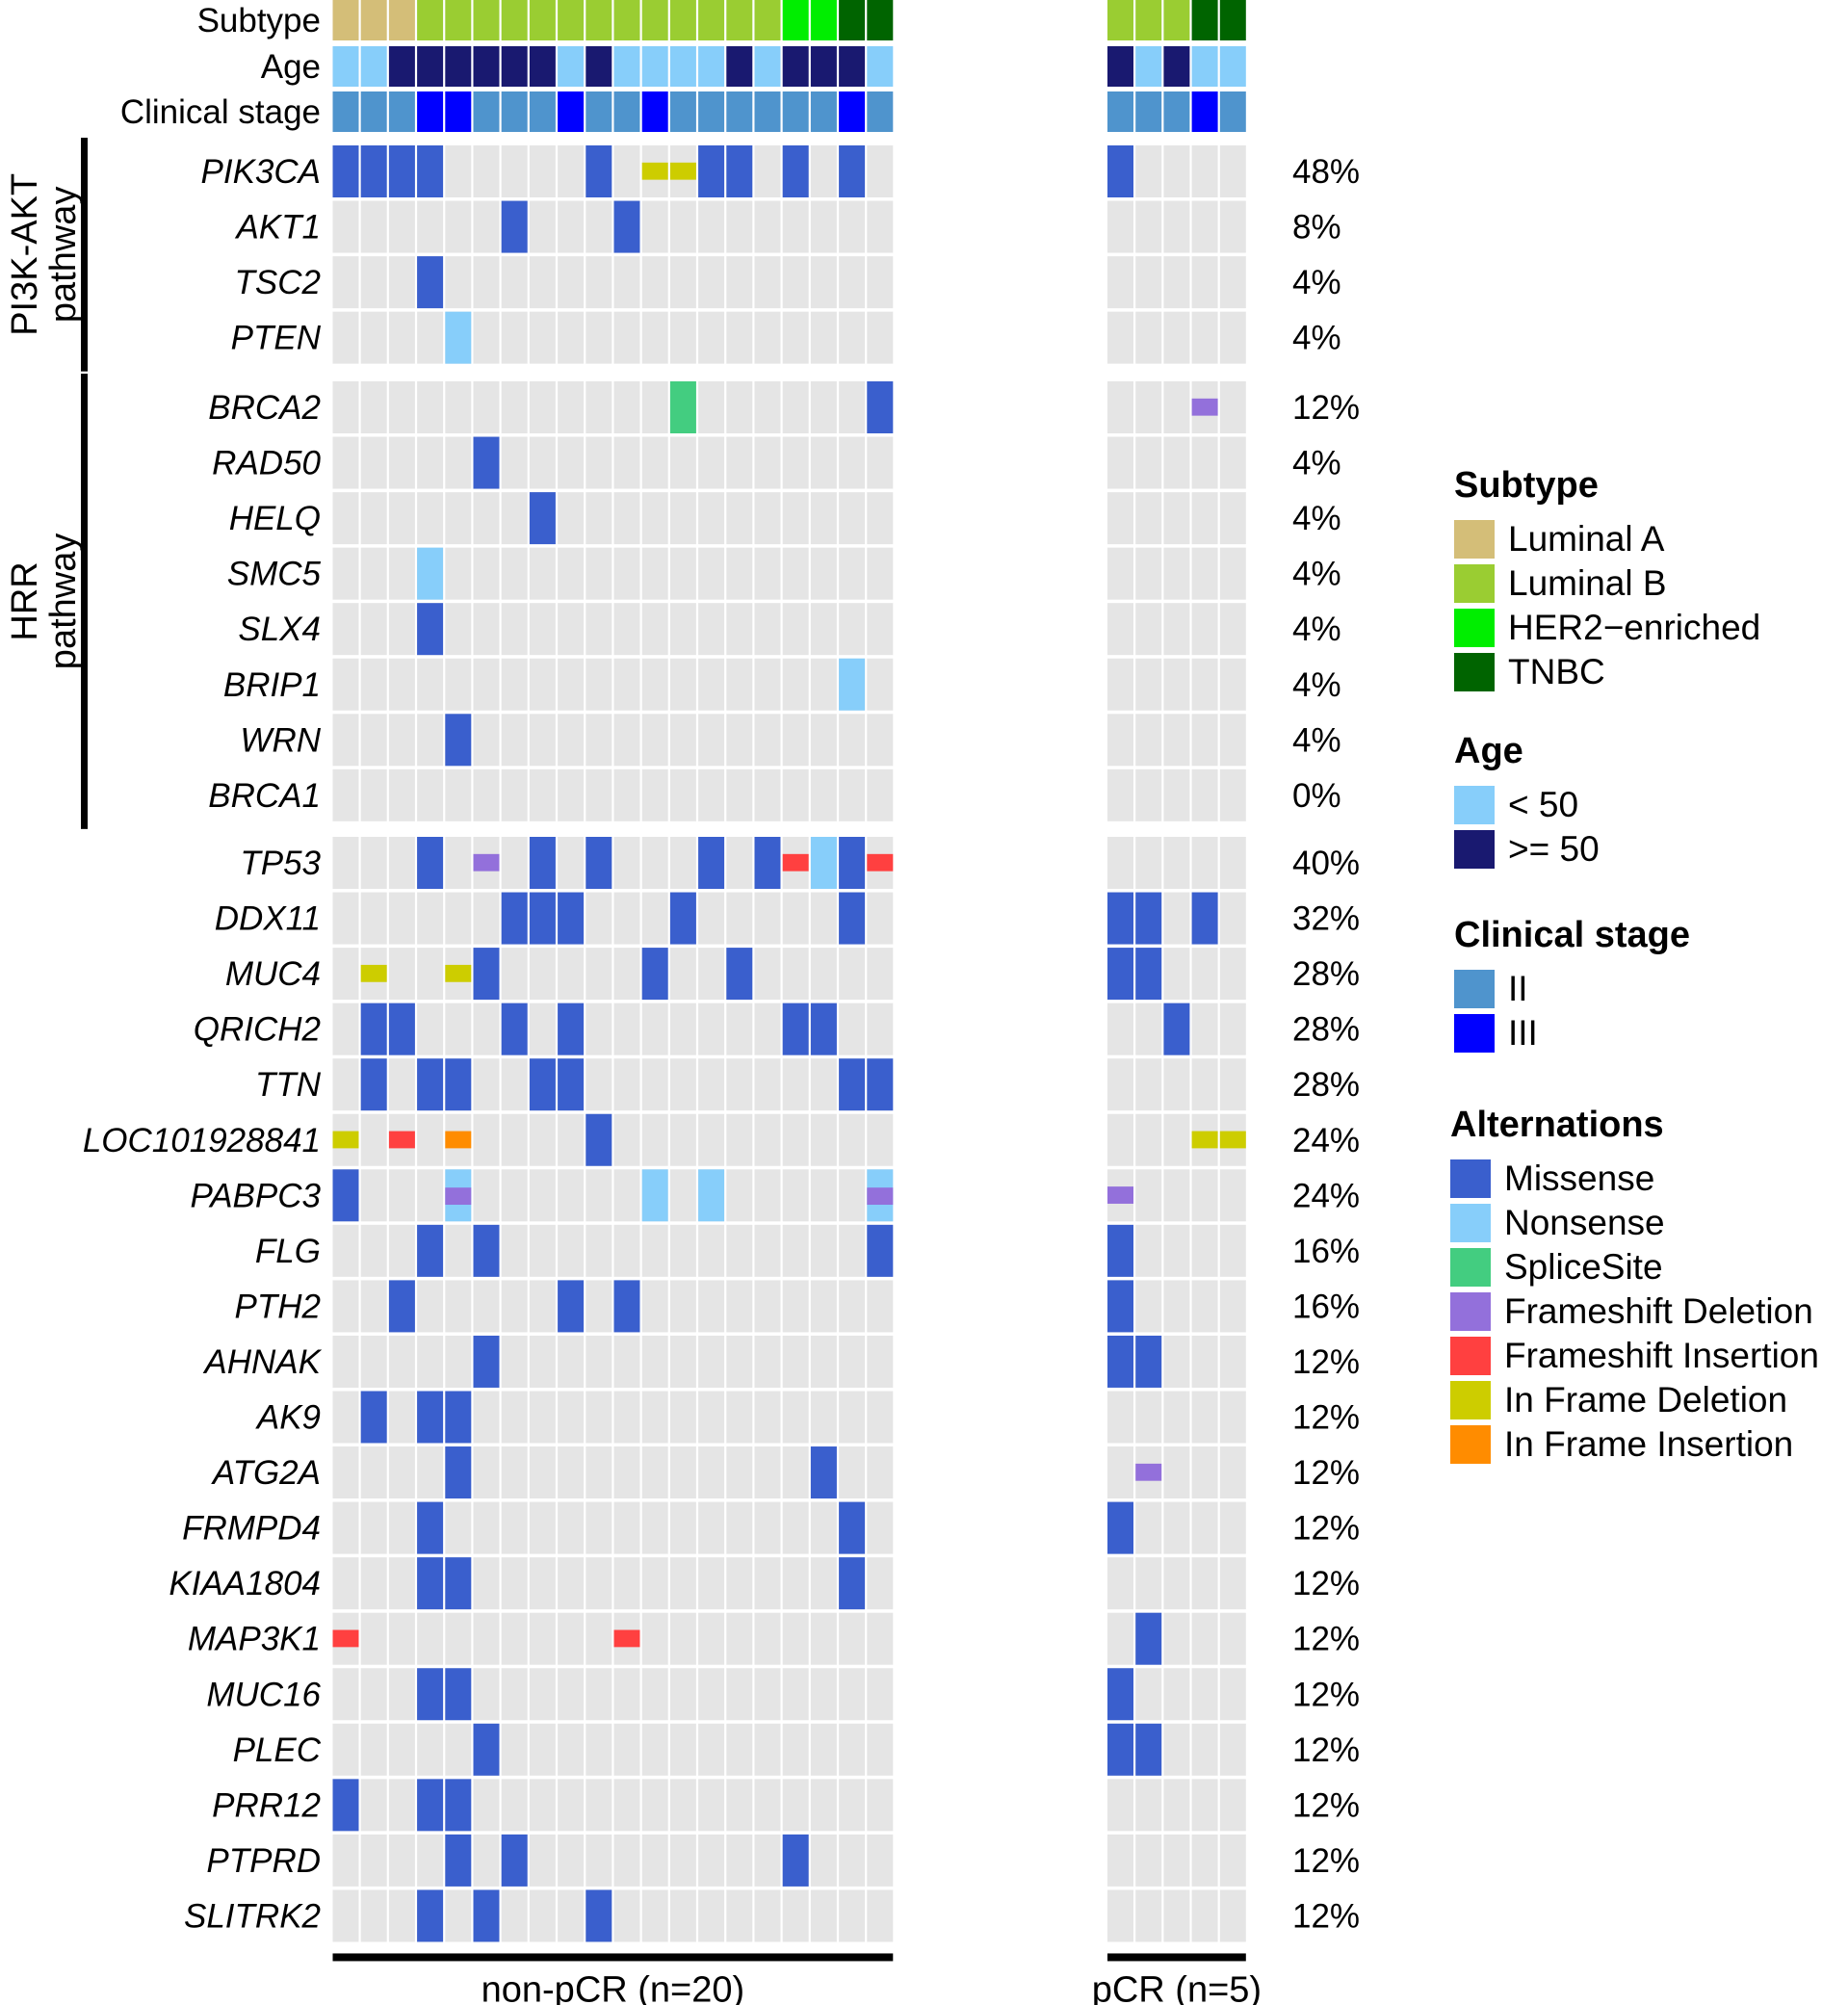 The height and width of the screenshot is (2005, 1848). What do you see at coordinates (1326, 1805) in the screenshot?
I see `gene-pct-PRR12: 12%` at bounding box center [1326, 1805].